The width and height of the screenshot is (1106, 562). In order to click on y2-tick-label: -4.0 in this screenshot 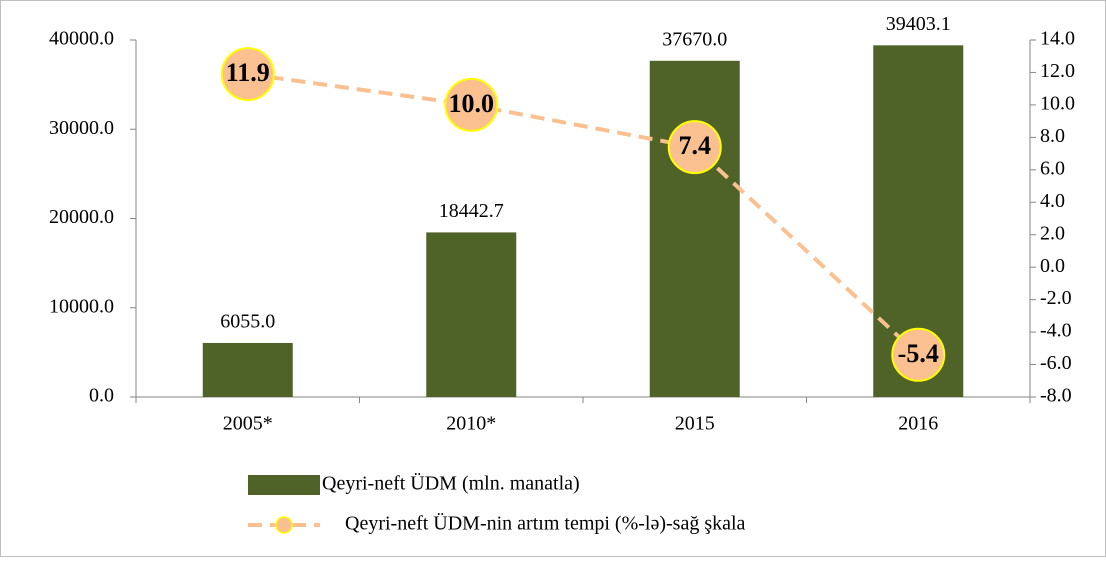, I will do `click(1056, 331)`.